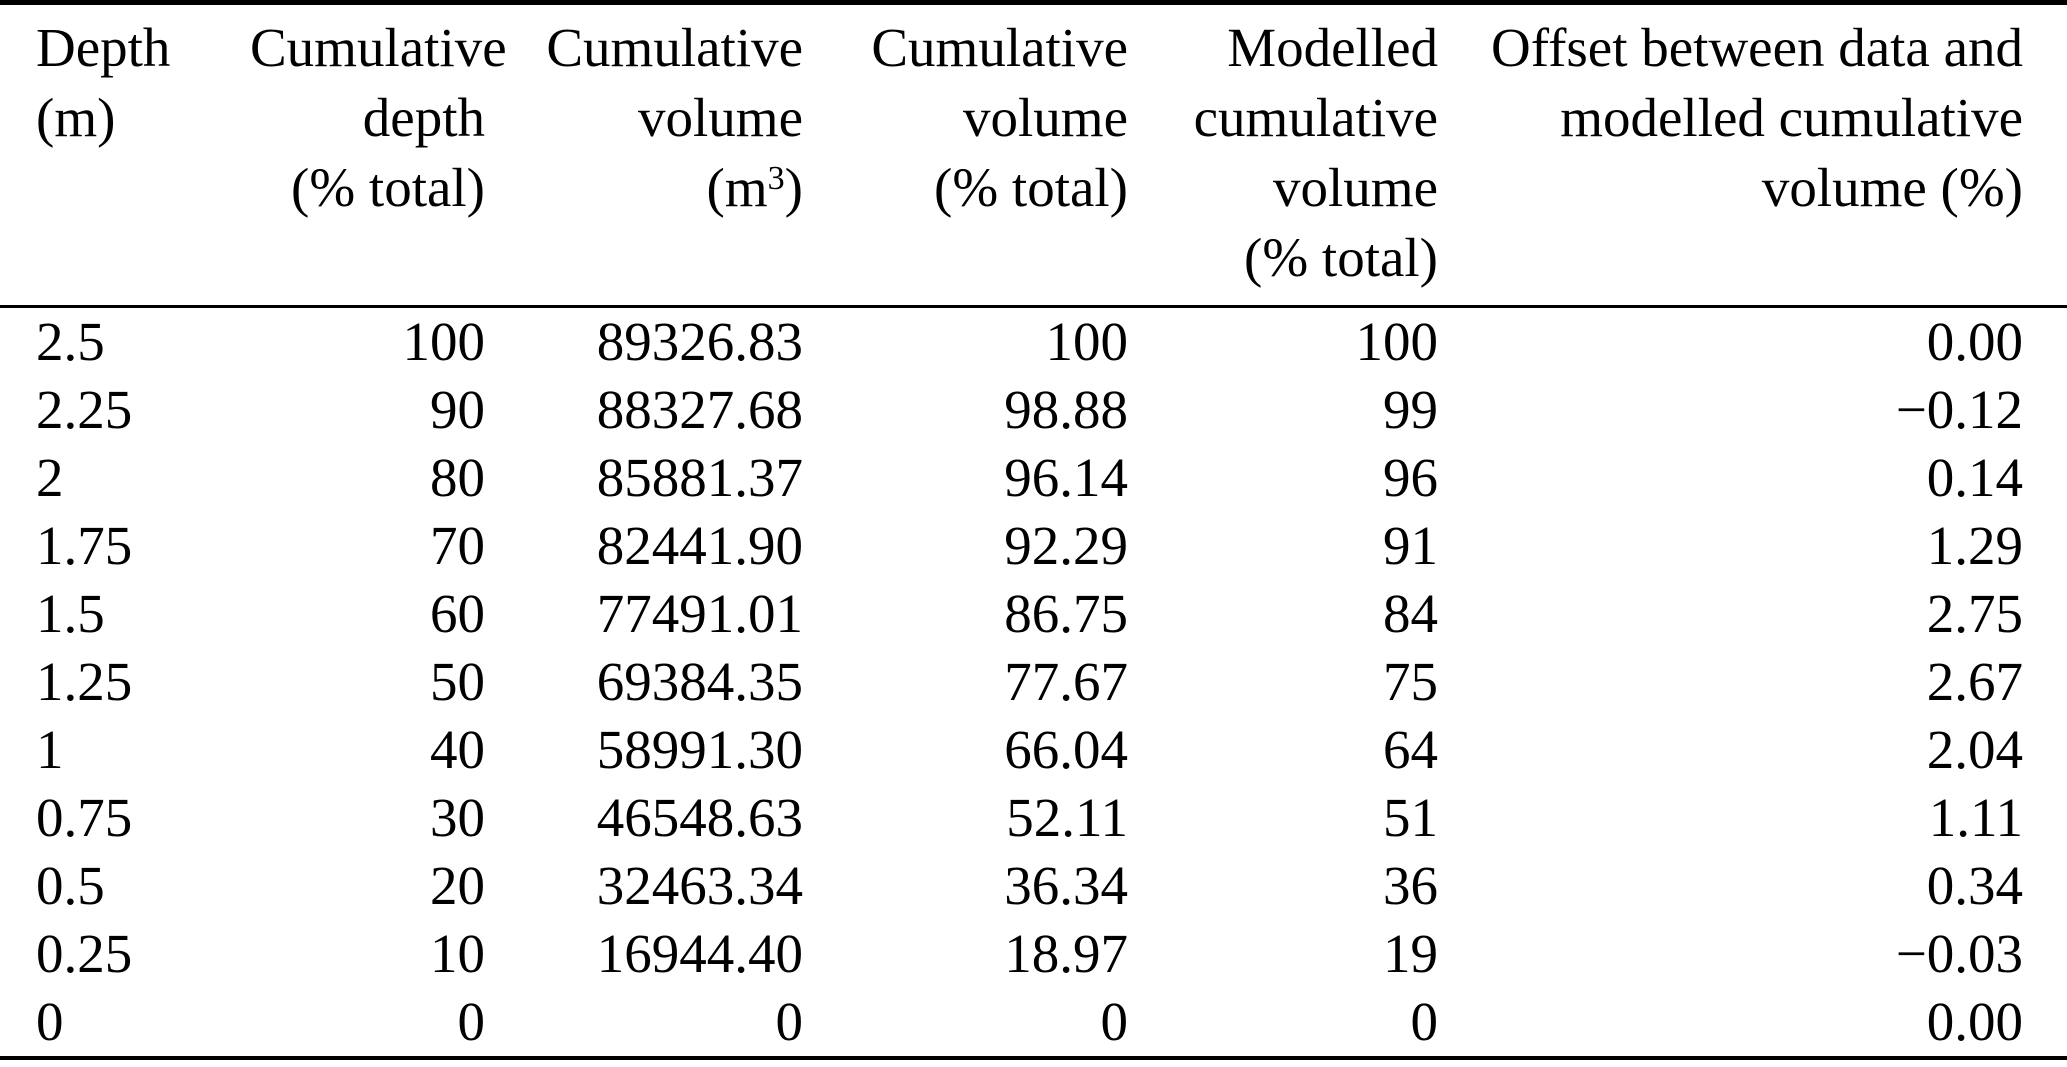  What do you see at coordinates (457, 545) in the screenshot?
I see `table-cell: 70` at bounding box center [457, 545].